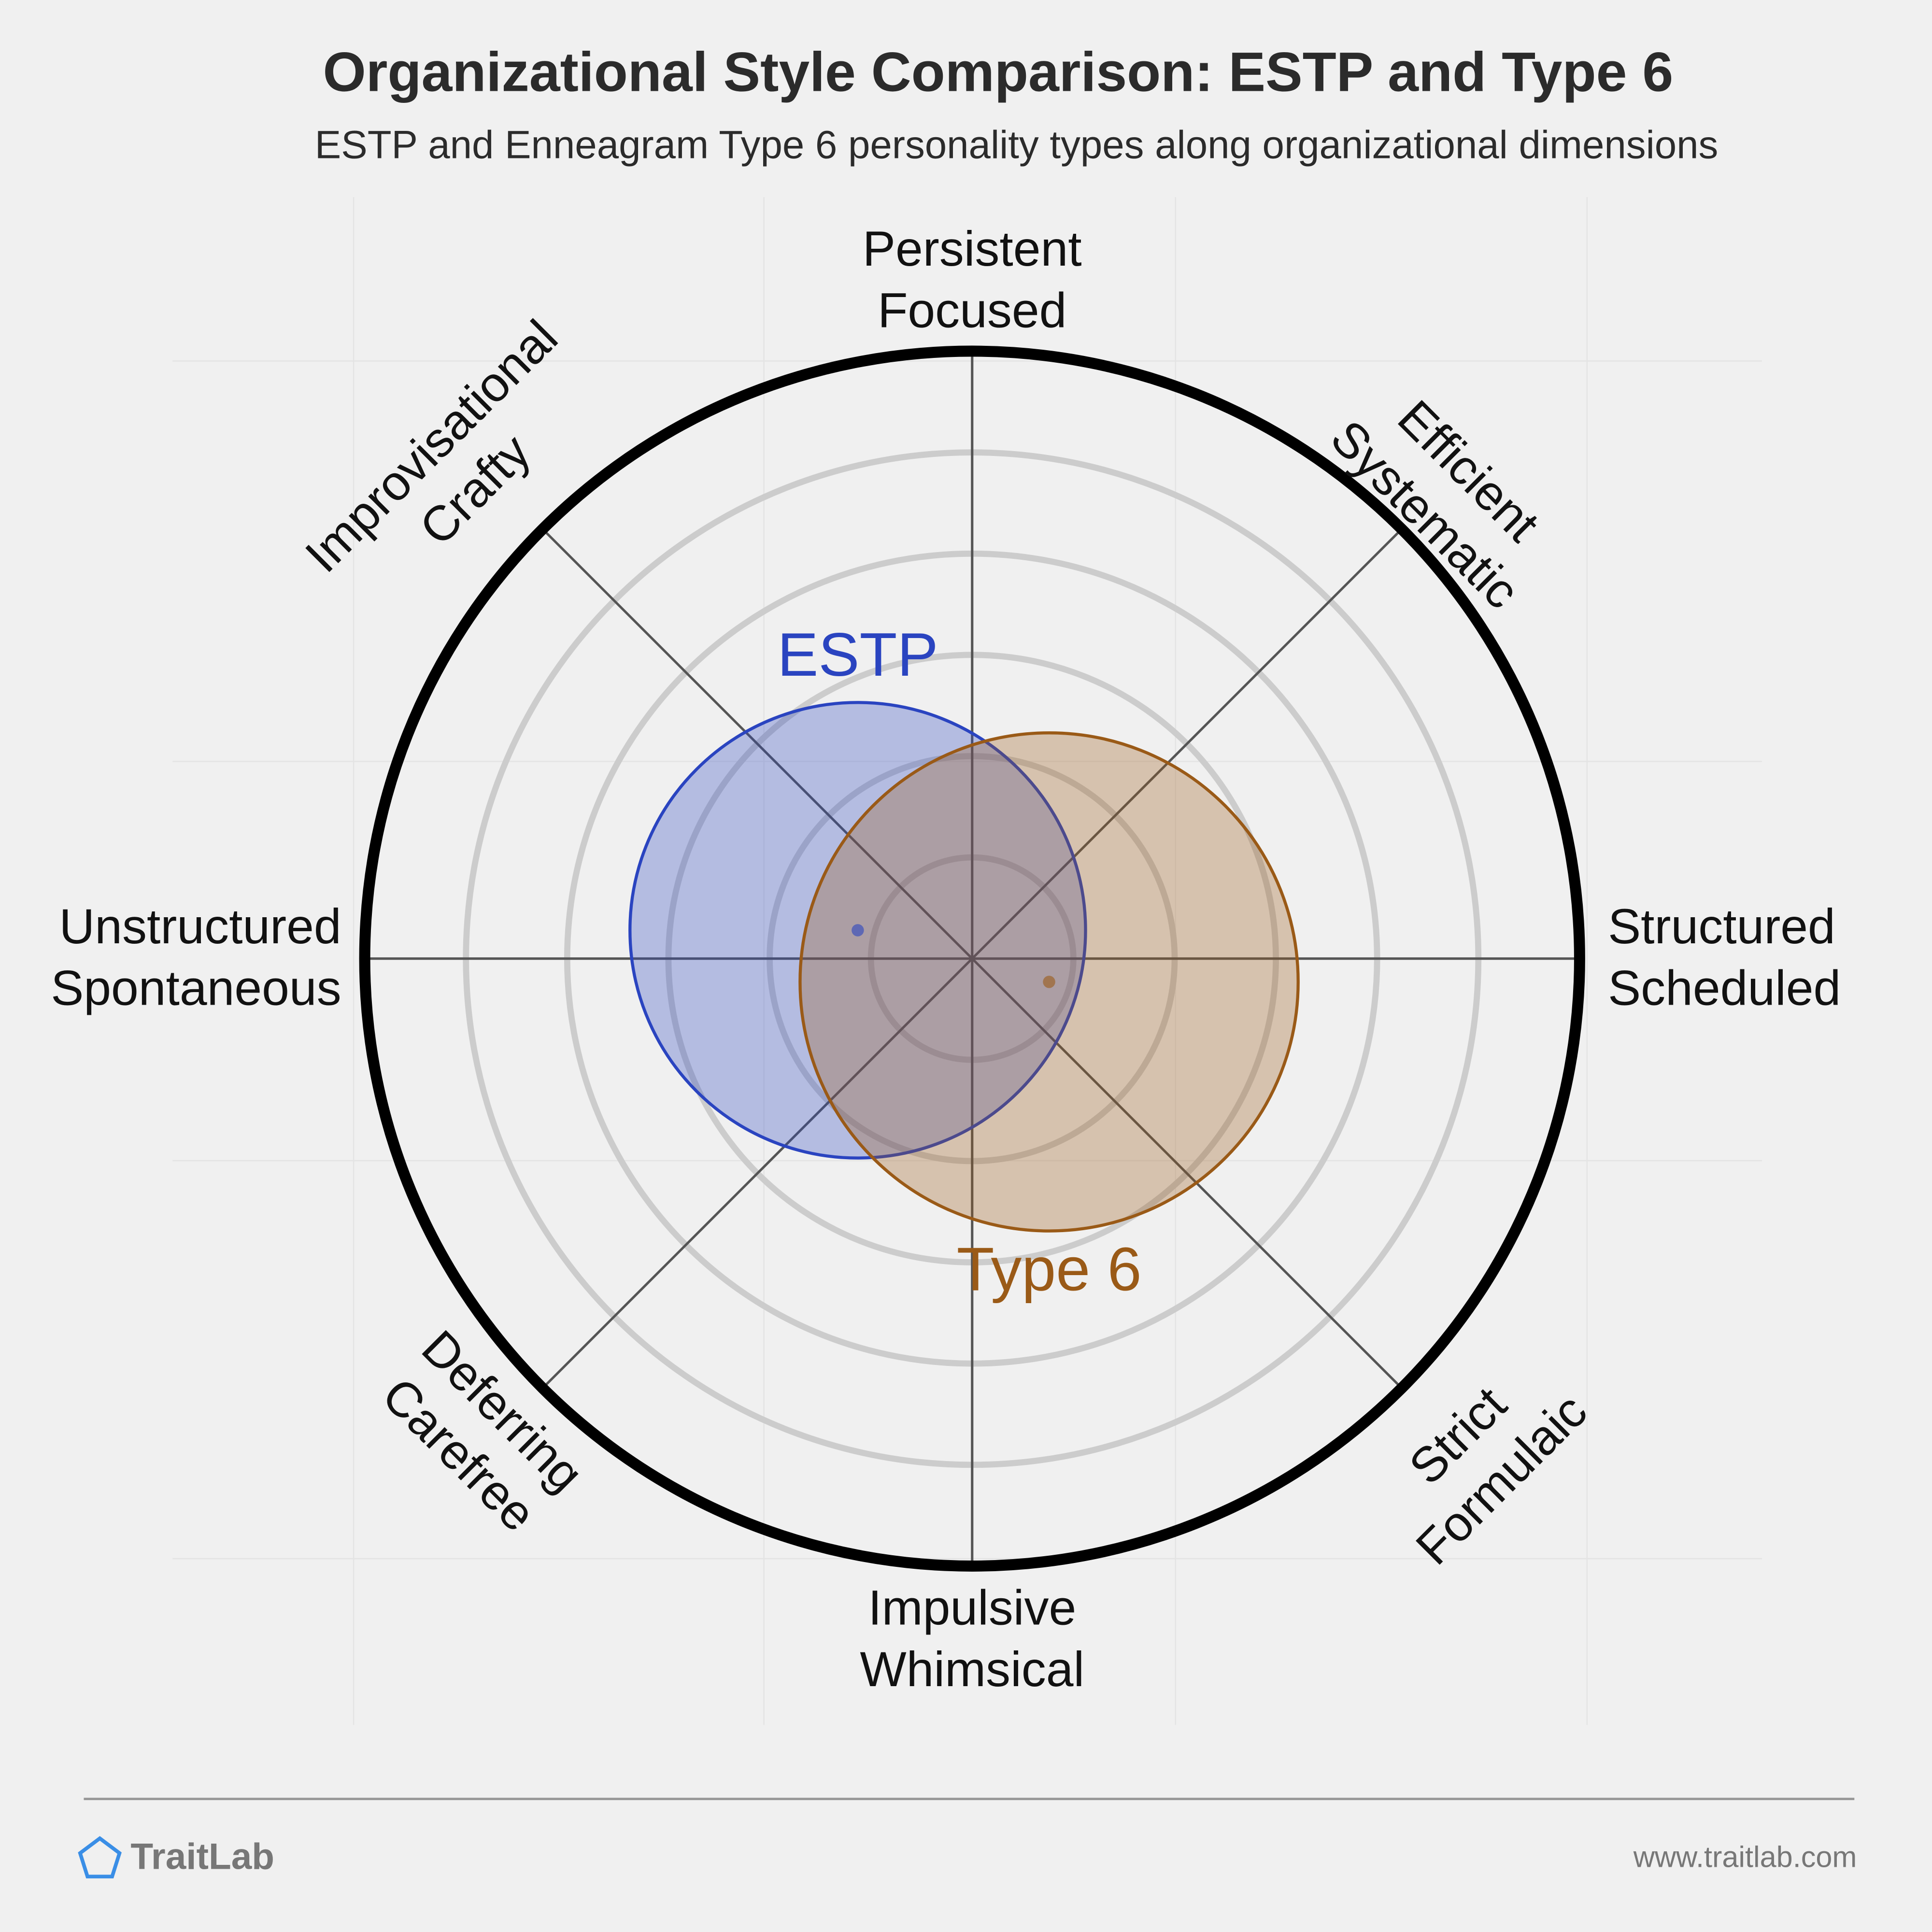 This screenshot has height=1932, width=1932. What do you see at coordinates (1745, 1857) in the screenshot?
I see `footer-url: www.traitlab.com` at bounding box center [1745, 1857].